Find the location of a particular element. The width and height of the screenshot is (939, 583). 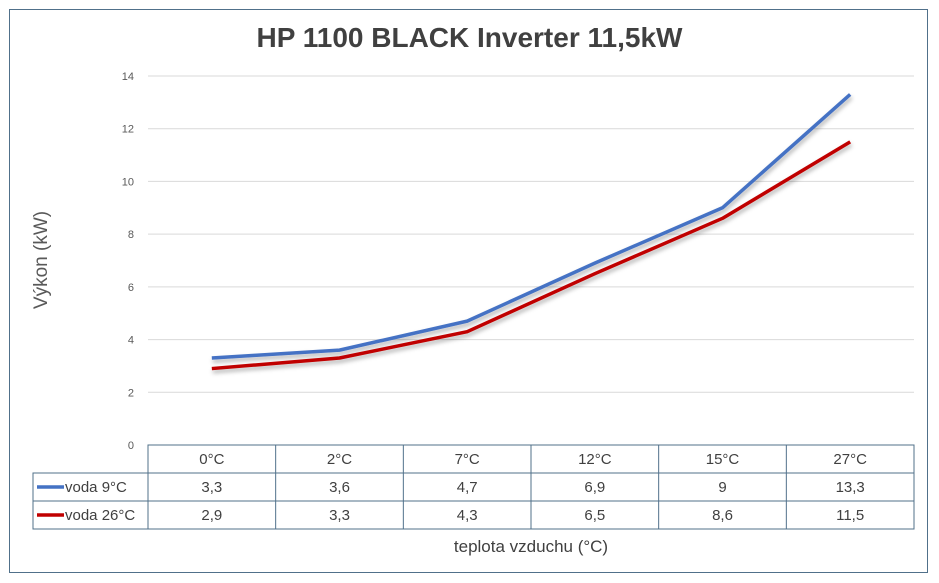

data-label: 6,9 is located at coordinates (594, 487).